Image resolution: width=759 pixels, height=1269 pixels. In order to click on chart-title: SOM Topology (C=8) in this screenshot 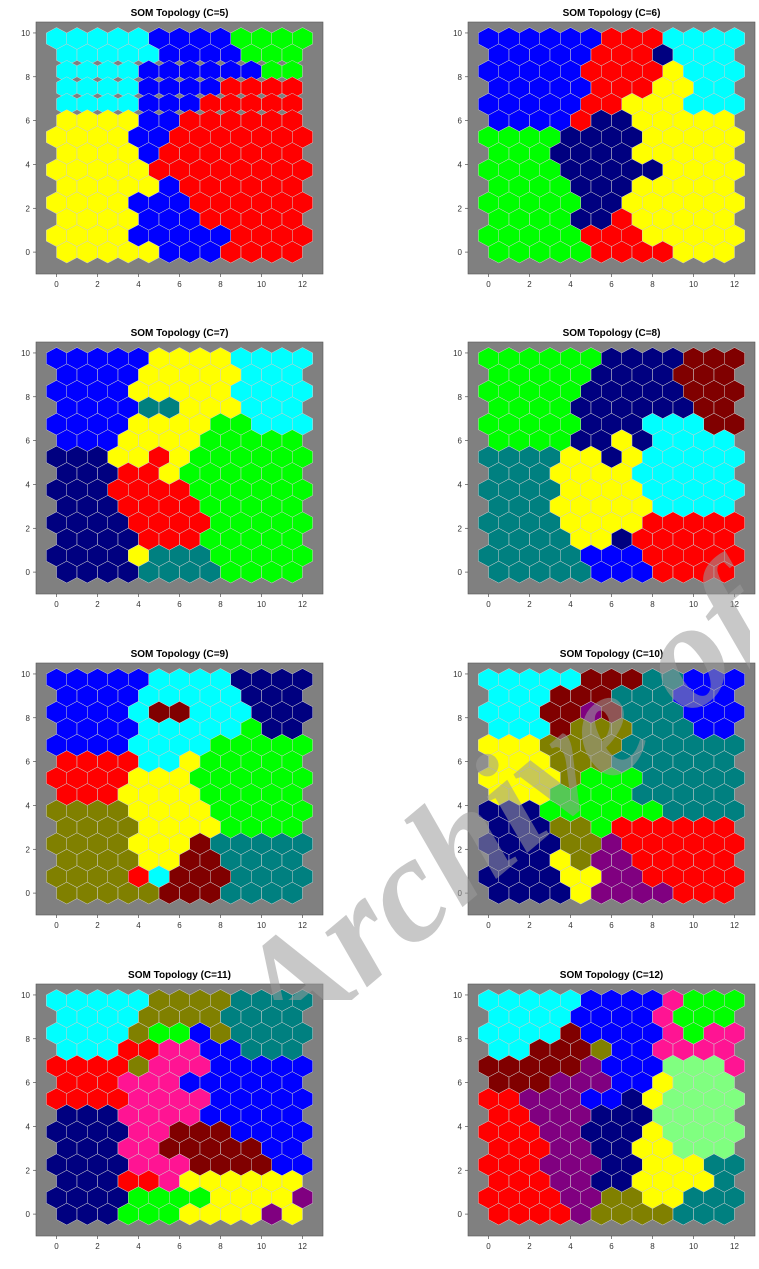, I will do `click(612, 333)`.